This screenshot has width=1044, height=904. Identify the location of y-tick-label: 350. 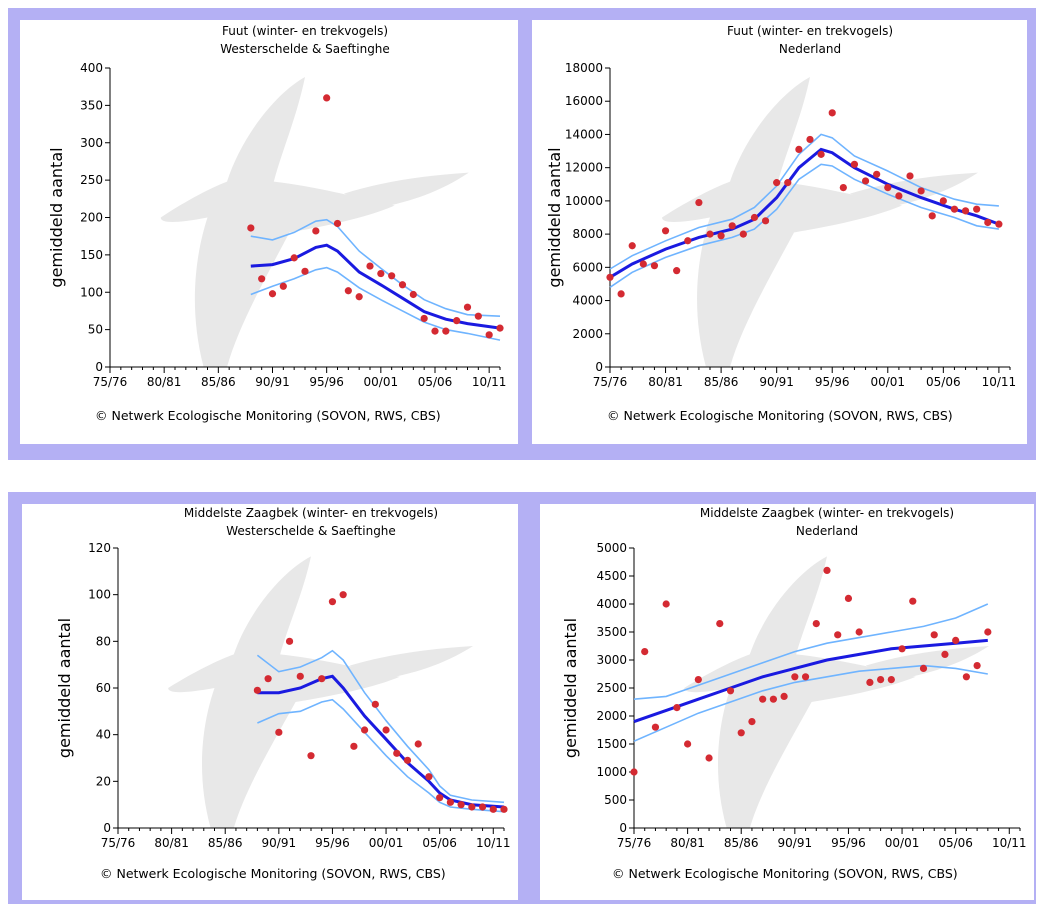
(91, 105).